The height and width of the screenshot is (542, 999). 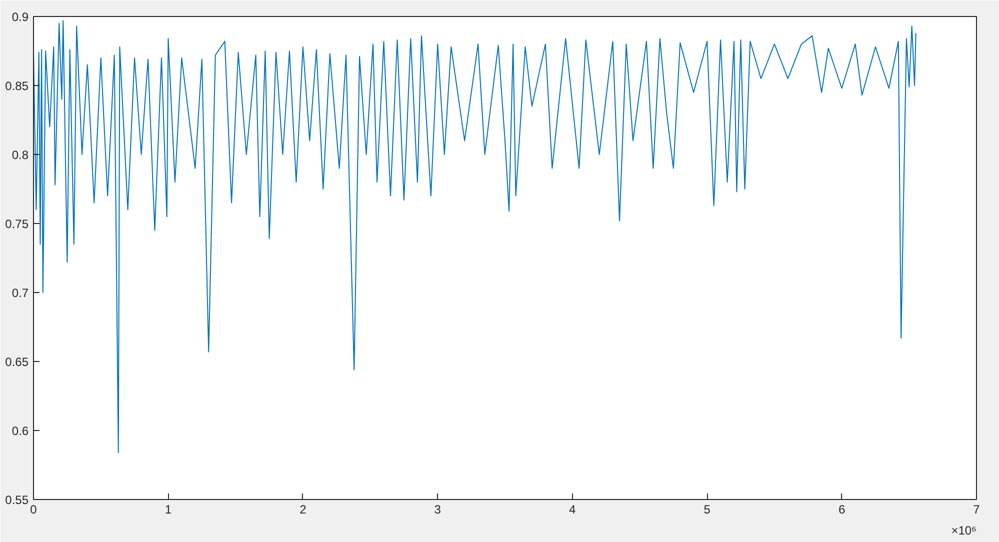 I want to click on x-tick-label: 7, so click(x=976, y=509).